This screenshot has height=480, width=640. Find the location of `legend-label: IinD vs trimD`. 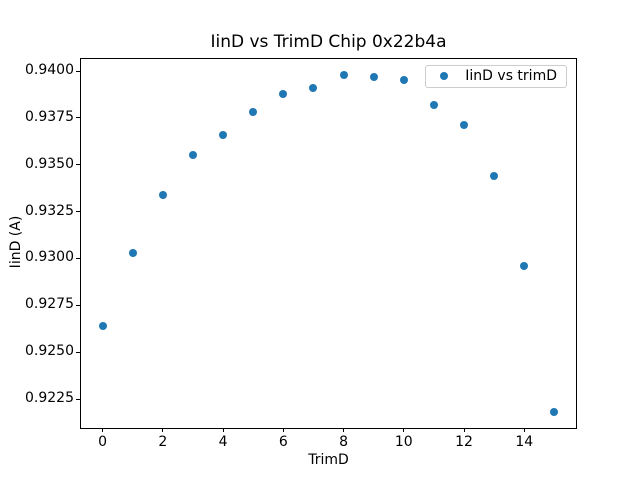

legend-label: IinD vs trimD is located at coordinates (511, 76).